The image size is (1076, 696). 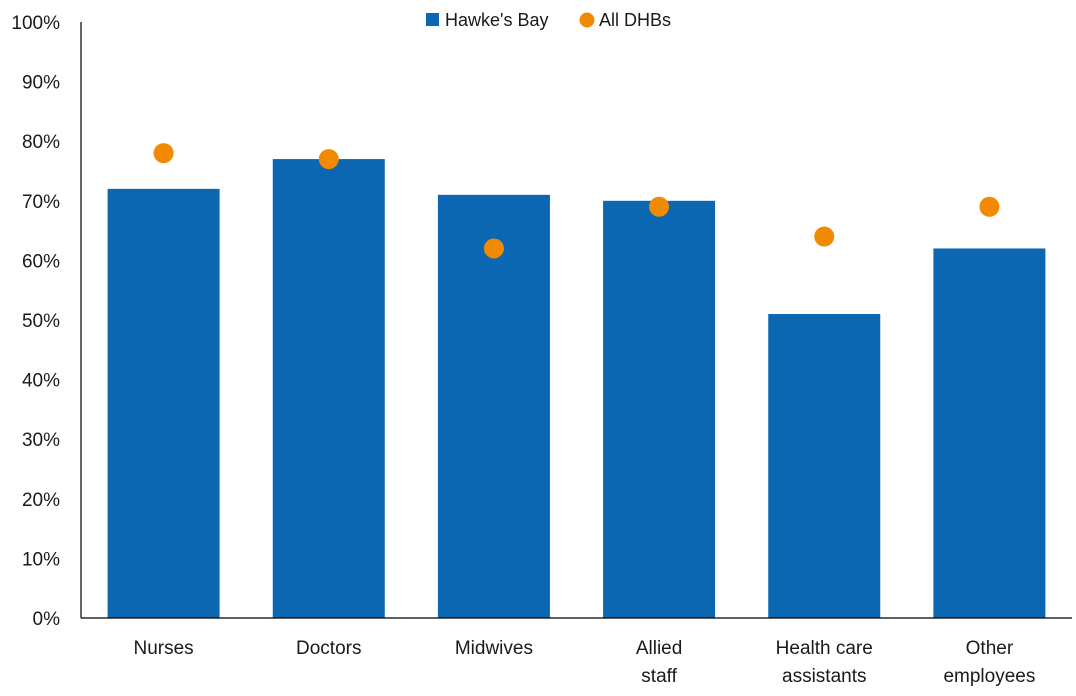 I want to click on legend: Hawke's Bay All DHBs, so click(x=548, y=20).